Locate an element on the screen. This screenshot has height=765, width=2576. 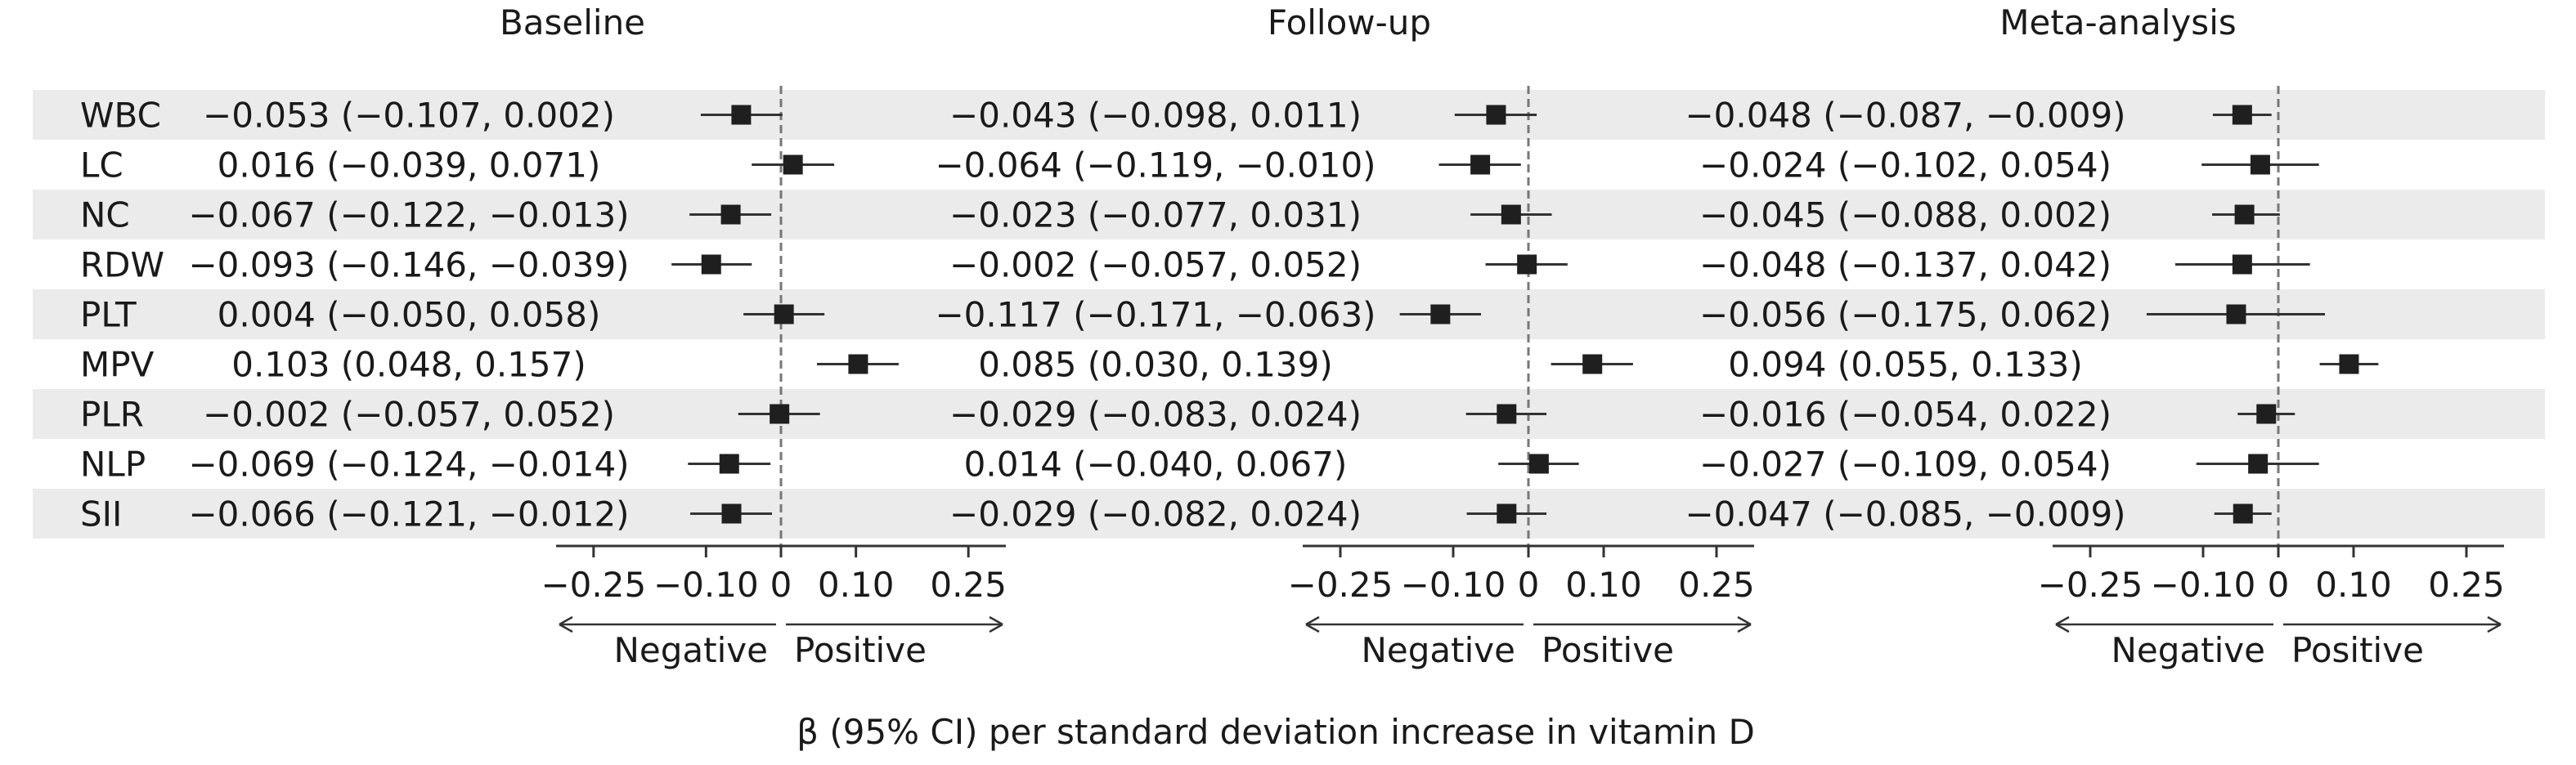
ci-text: −0.069 (−0.124, −0.014) is located at coordinates (408, 465).